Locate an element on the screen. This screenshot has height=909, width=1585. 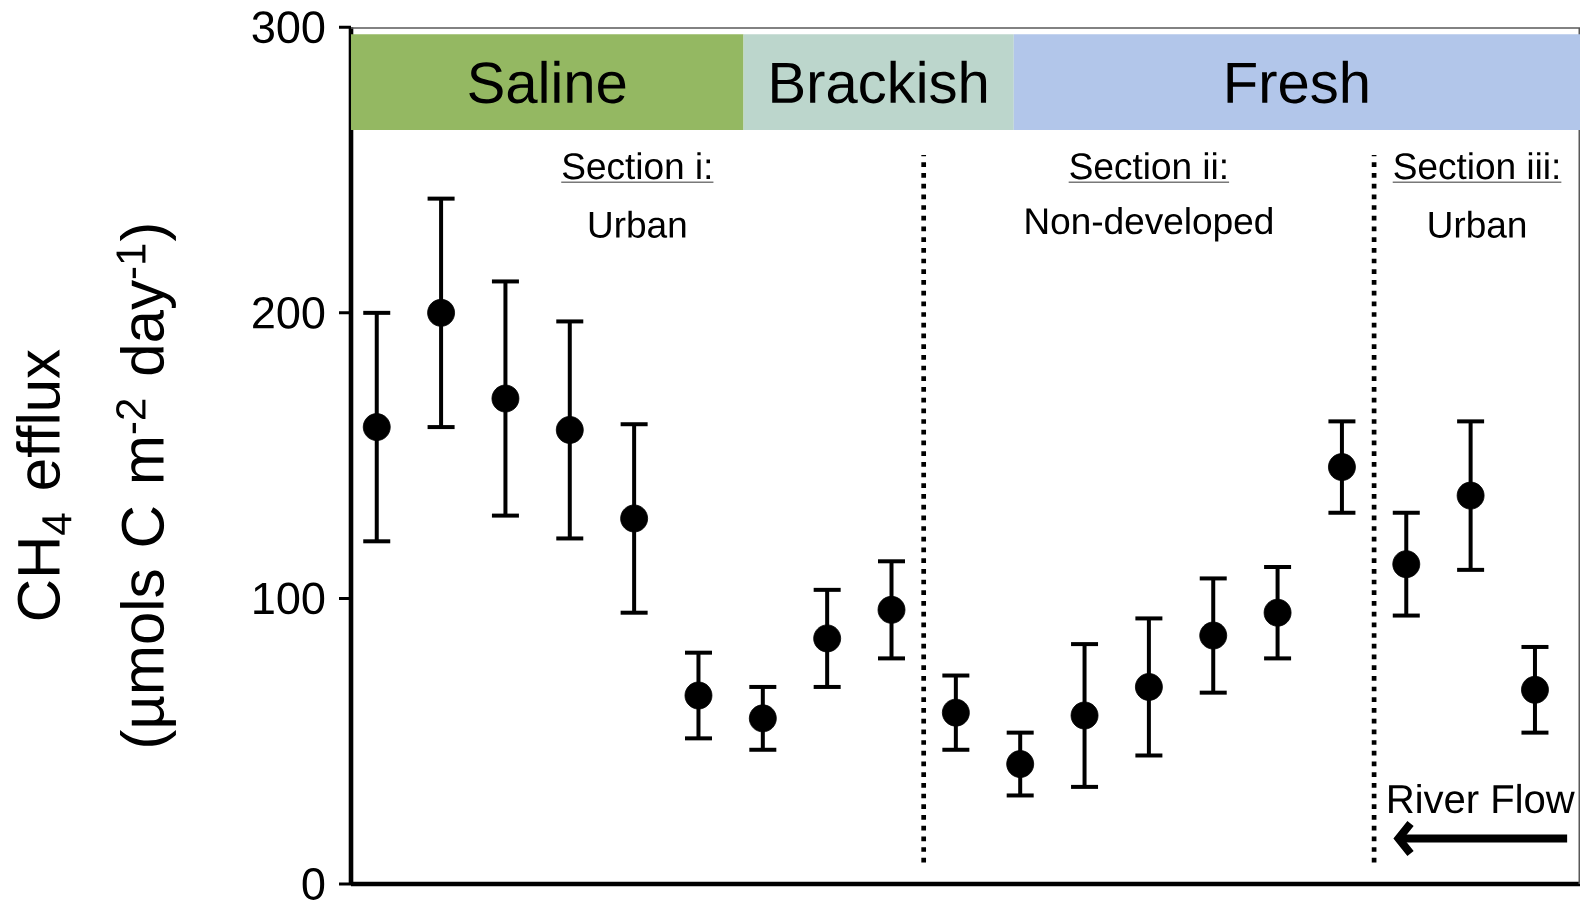
y-tick-label: 100 is located at coordinates (289, 598).